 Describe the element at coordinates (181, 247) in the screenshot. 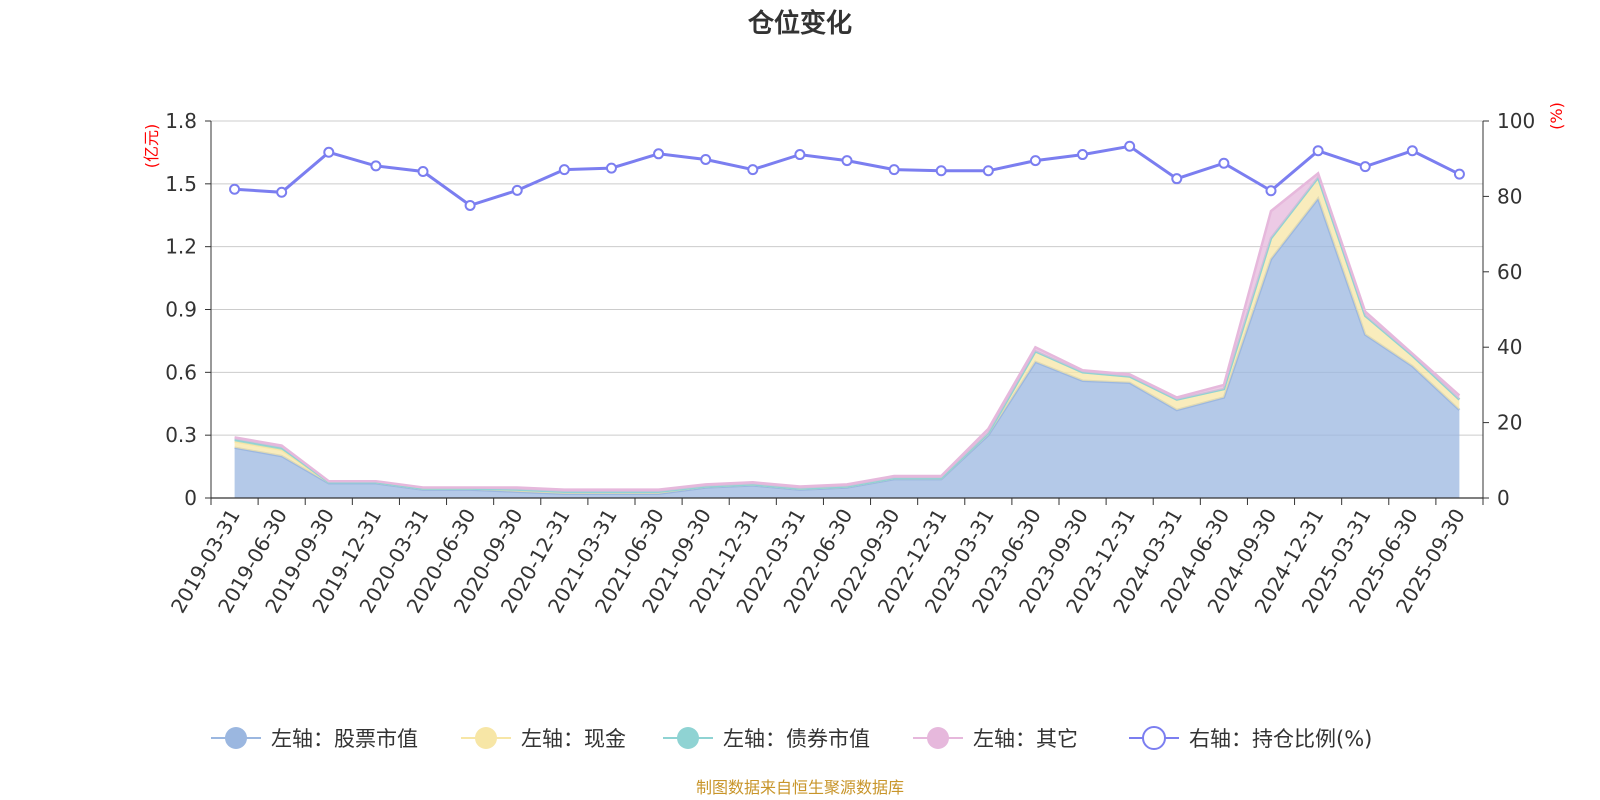

I see `left-axis-tick-label: 1.2` at that location.